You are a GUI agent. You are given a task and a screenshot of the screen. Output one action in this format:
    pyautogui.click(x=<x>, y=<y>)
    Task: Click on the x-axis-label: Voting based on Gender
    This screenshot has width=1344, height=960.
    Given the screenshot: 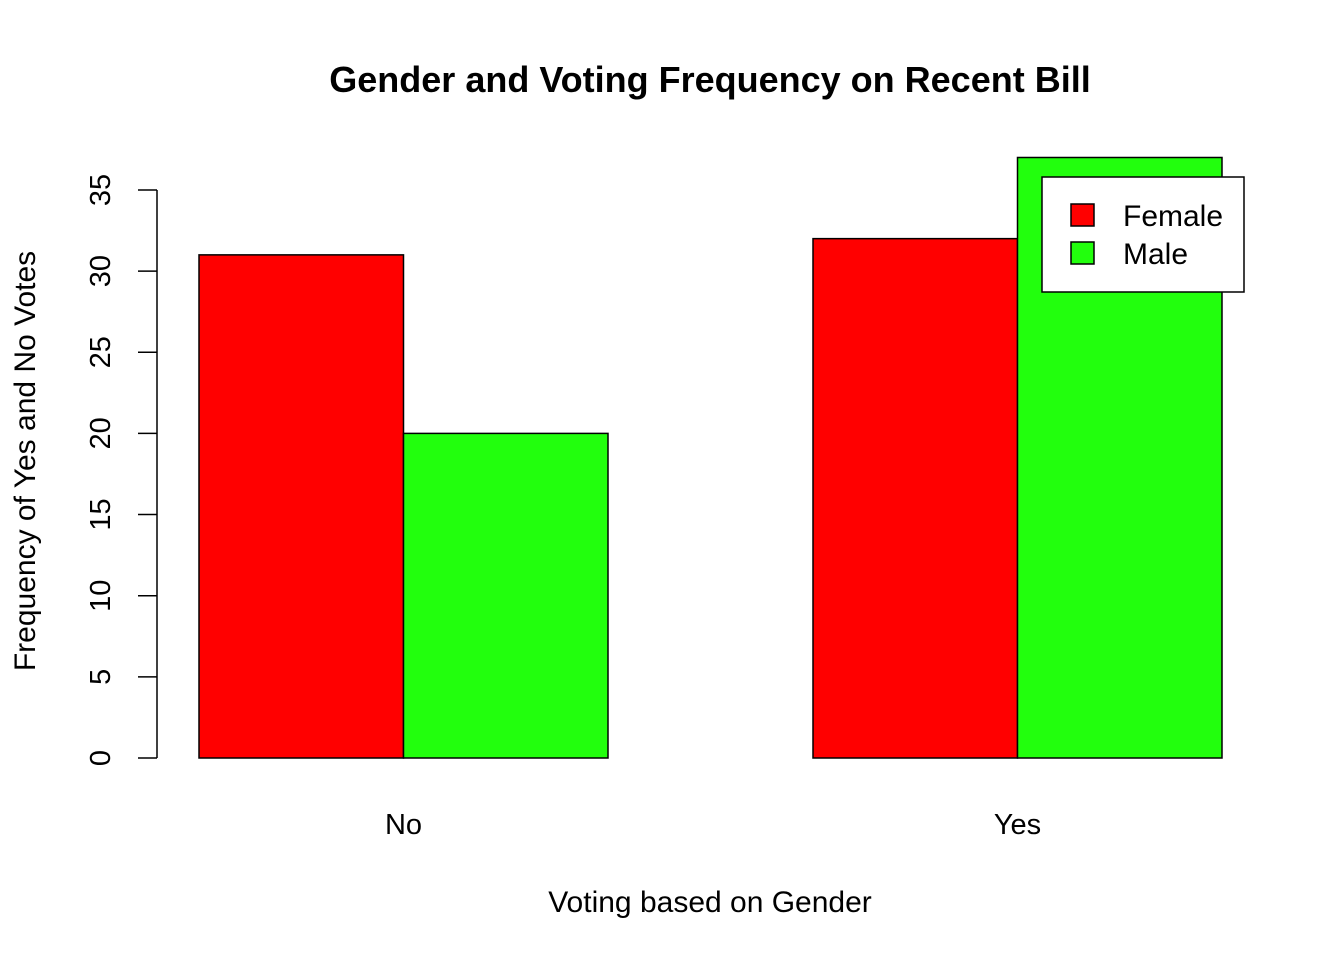 What is the action you would take?
    pyautogui.click(x=710, y=902)
    